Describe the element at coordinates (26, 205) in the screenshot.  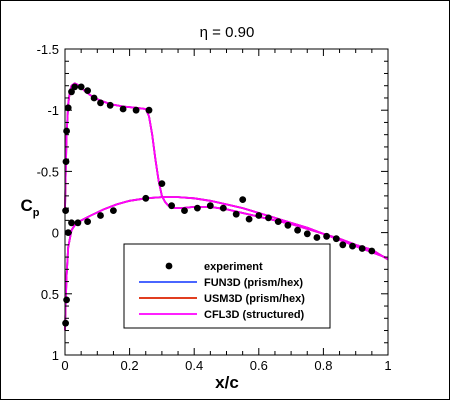
I see `y-axis-label-main: C` at that location.